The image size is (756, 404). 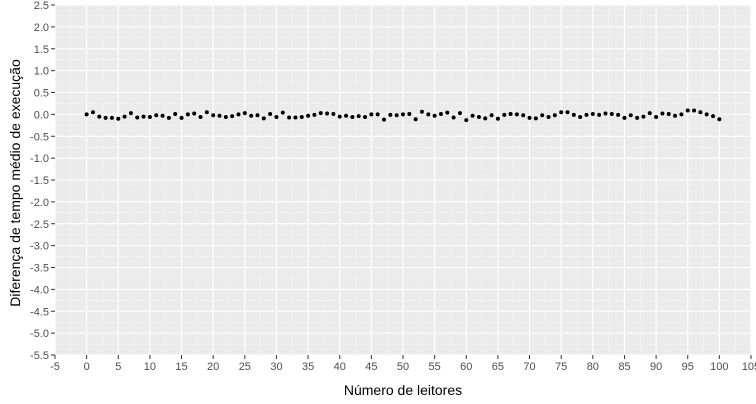 I want to click on y-axis-title: Diferença de tempo médio de execução, so click(x=15, y=183).